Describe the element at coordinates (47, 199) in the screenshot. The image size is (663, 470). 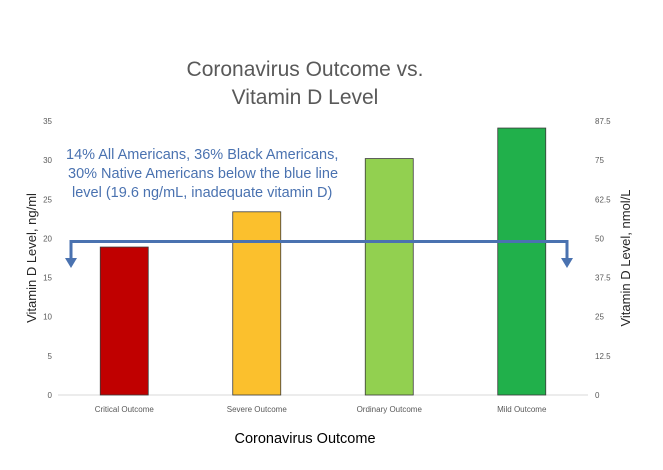
I see `y-tick-label: 25` at that location.